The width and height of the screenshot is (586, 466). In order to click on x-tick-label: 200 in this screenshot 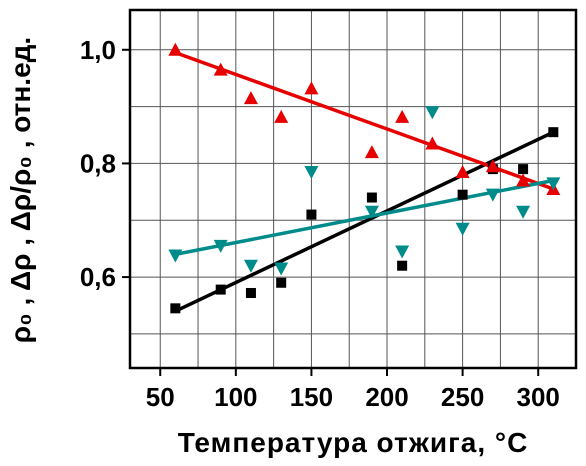, I will do `click(386, 397)`.